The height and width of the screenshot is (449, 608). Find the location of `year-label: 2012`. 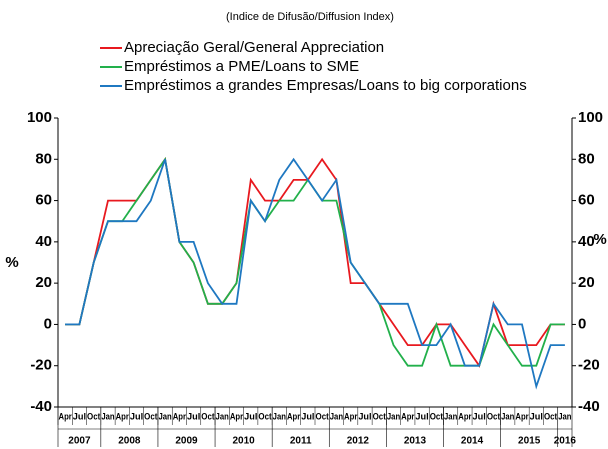

year-label: 2012 is located at coordinates (358, 441).